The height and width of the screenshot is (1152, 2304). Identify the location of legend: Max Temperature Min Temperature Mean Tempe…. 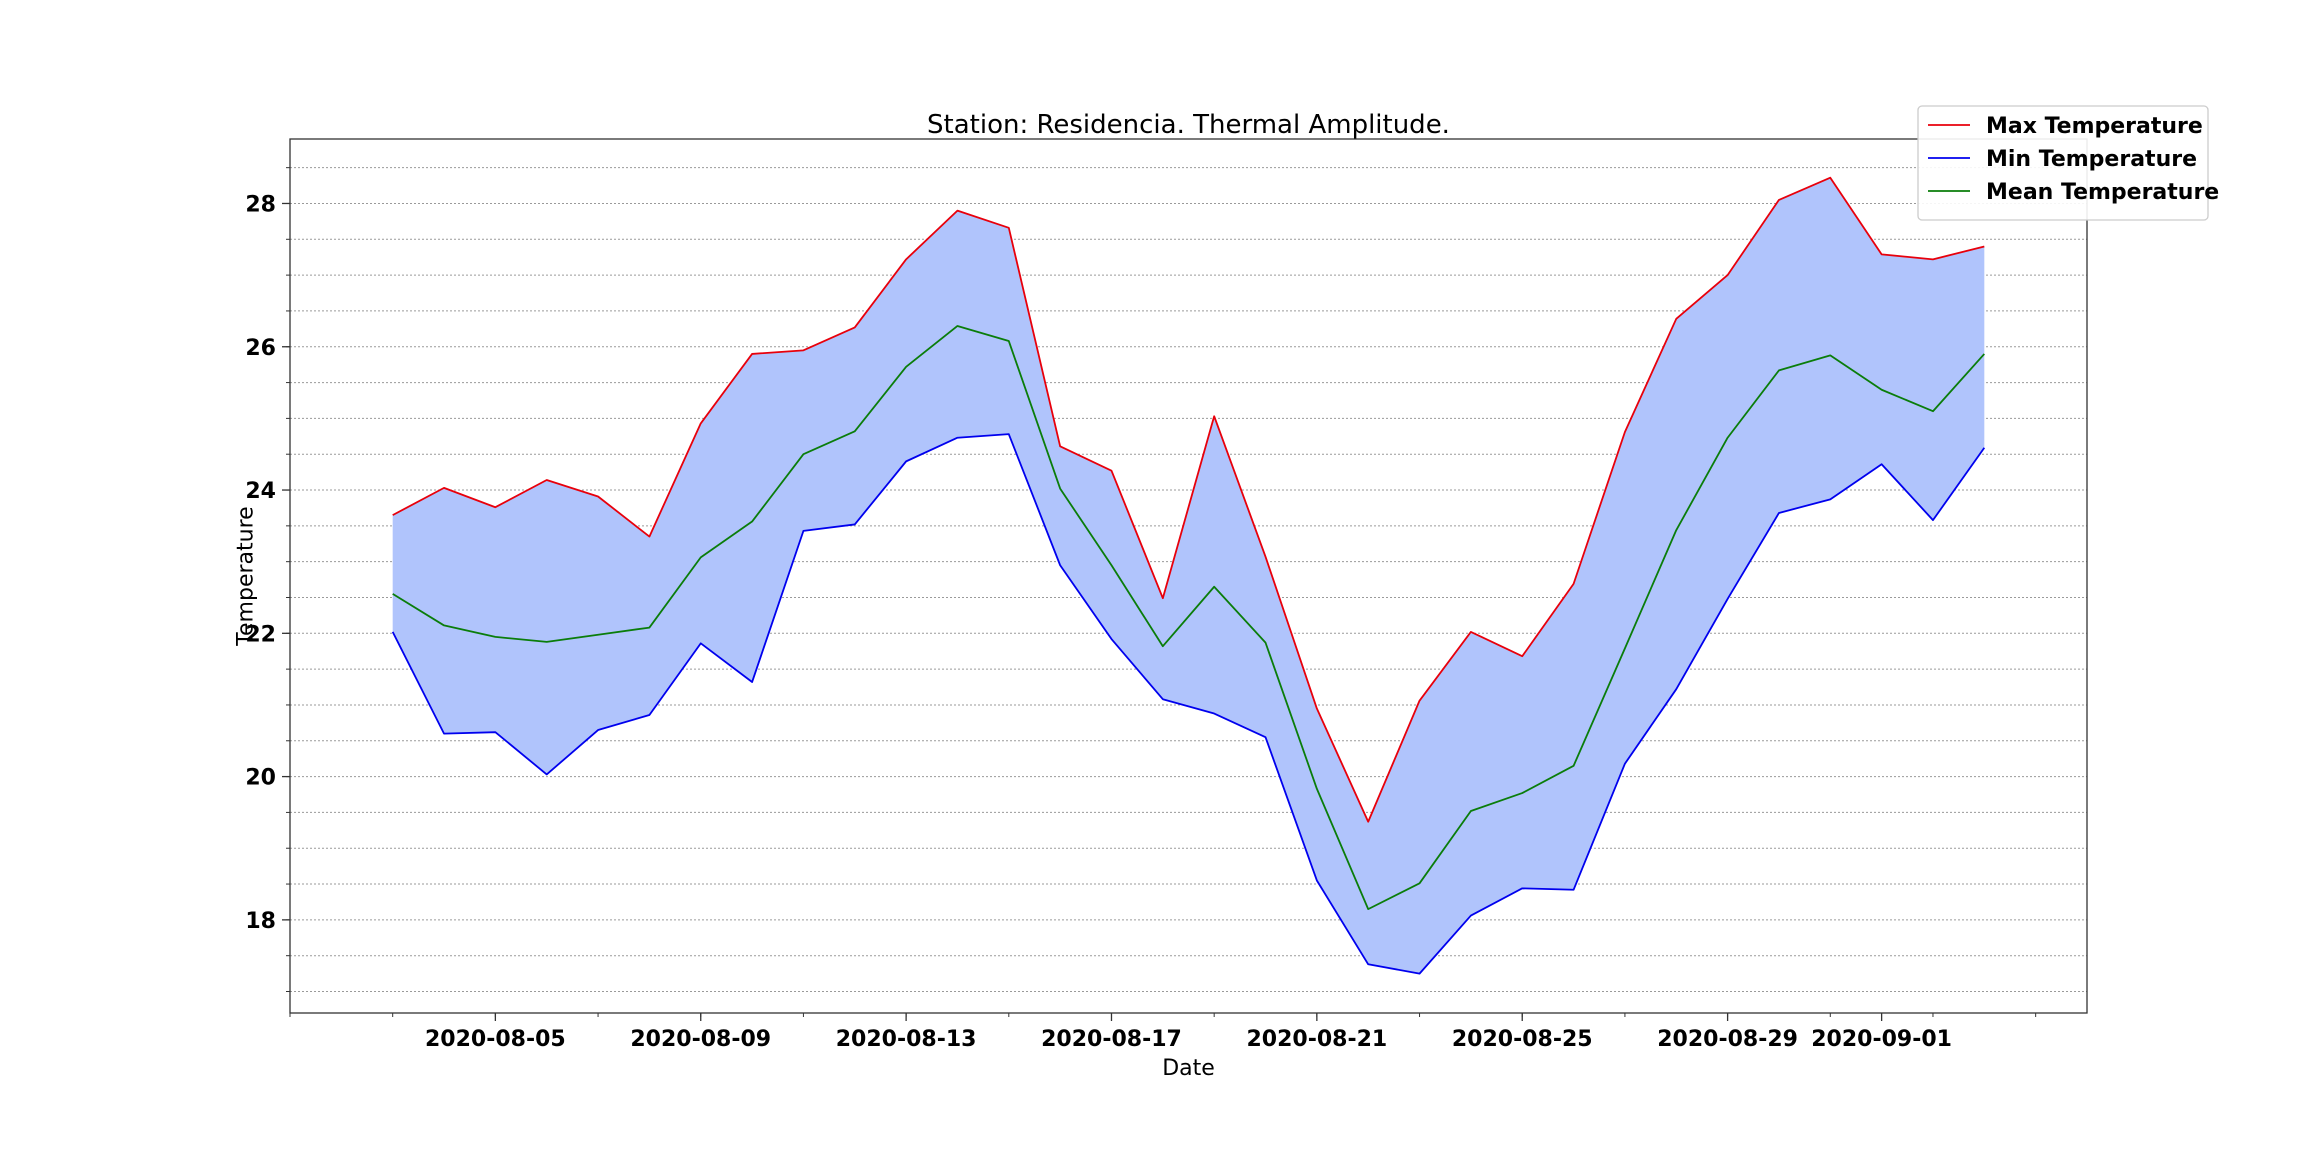
(2068, 163).